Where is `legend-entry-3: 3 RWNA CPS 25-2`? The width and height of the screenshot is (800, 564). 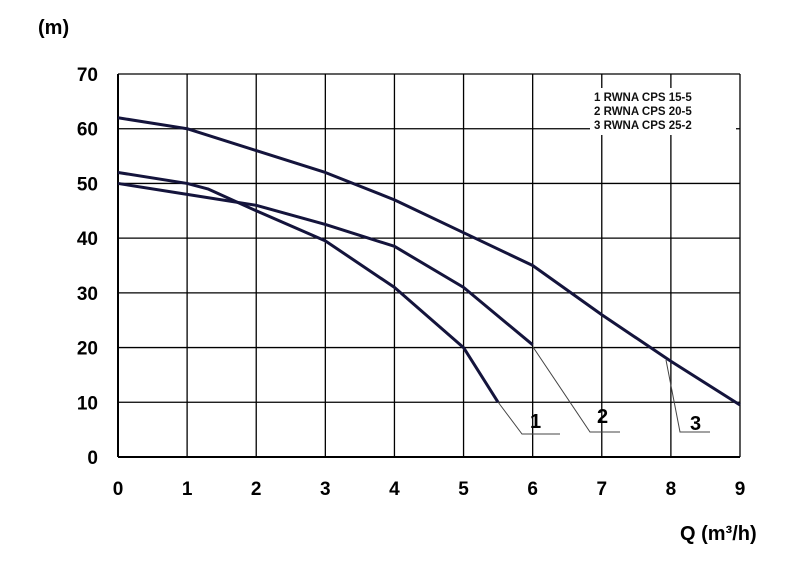
legend-entry-3: 3 RWNA CPS 25-2 is located at coordinates (643, 126).